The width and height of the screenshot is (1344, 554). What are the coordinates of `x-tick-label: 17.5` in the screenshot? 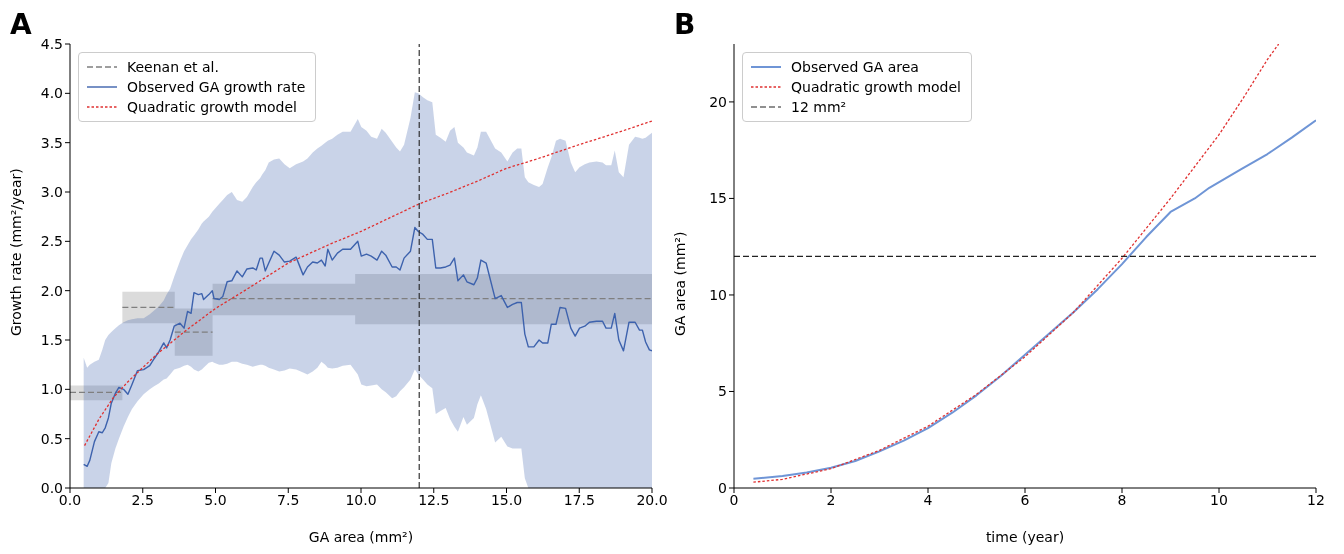 It's located at (579, 499).